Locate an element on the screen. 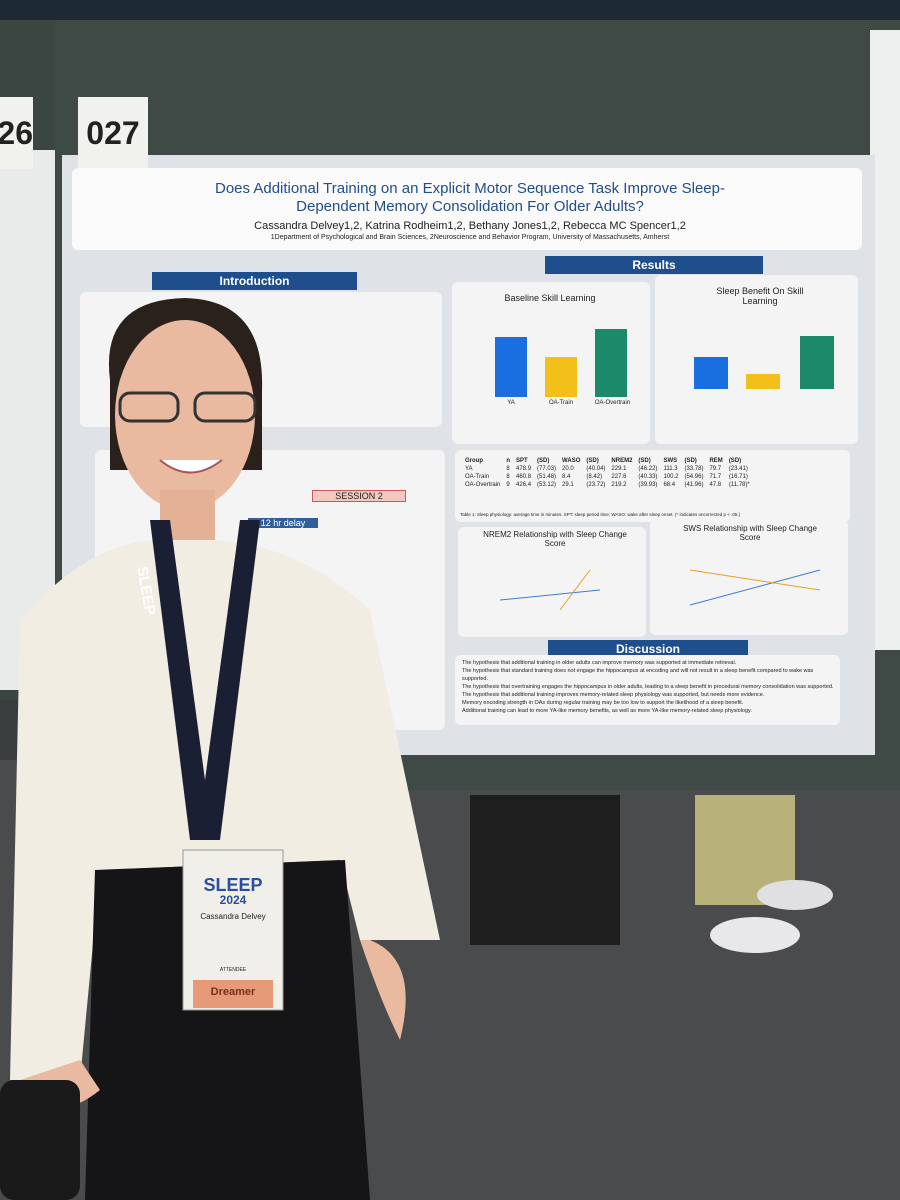  table-cell: OA-Train is located at coordinates (477, 477).